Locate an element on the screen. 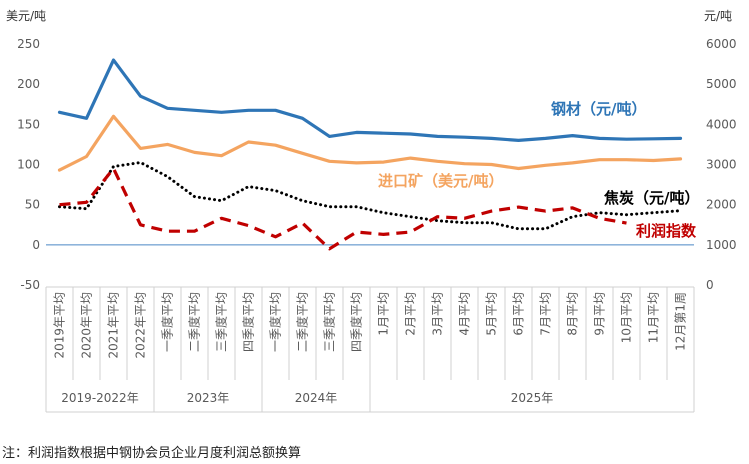 The image size is (749, 464). category-label: 5月平均 is located at coordinates (492, 314).